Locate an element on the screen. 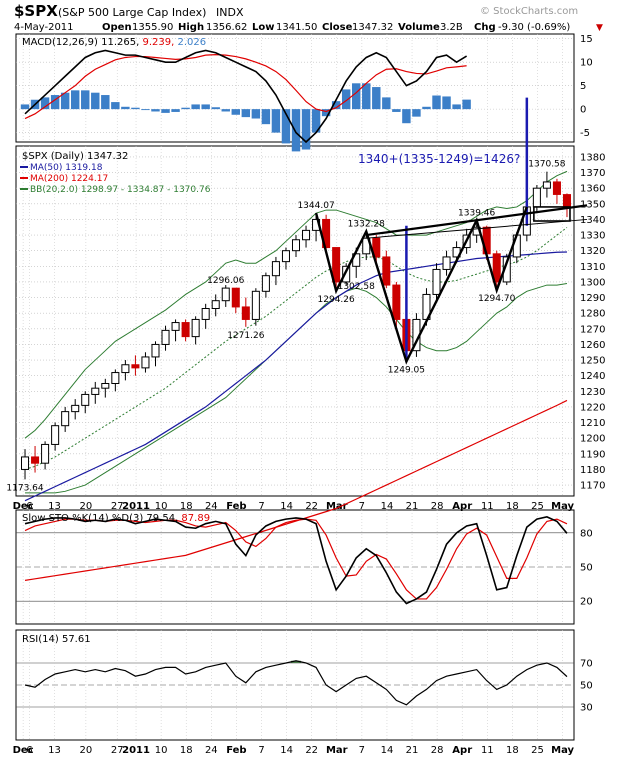  x-tick-label: 6 is located at coordinates (29, 506).